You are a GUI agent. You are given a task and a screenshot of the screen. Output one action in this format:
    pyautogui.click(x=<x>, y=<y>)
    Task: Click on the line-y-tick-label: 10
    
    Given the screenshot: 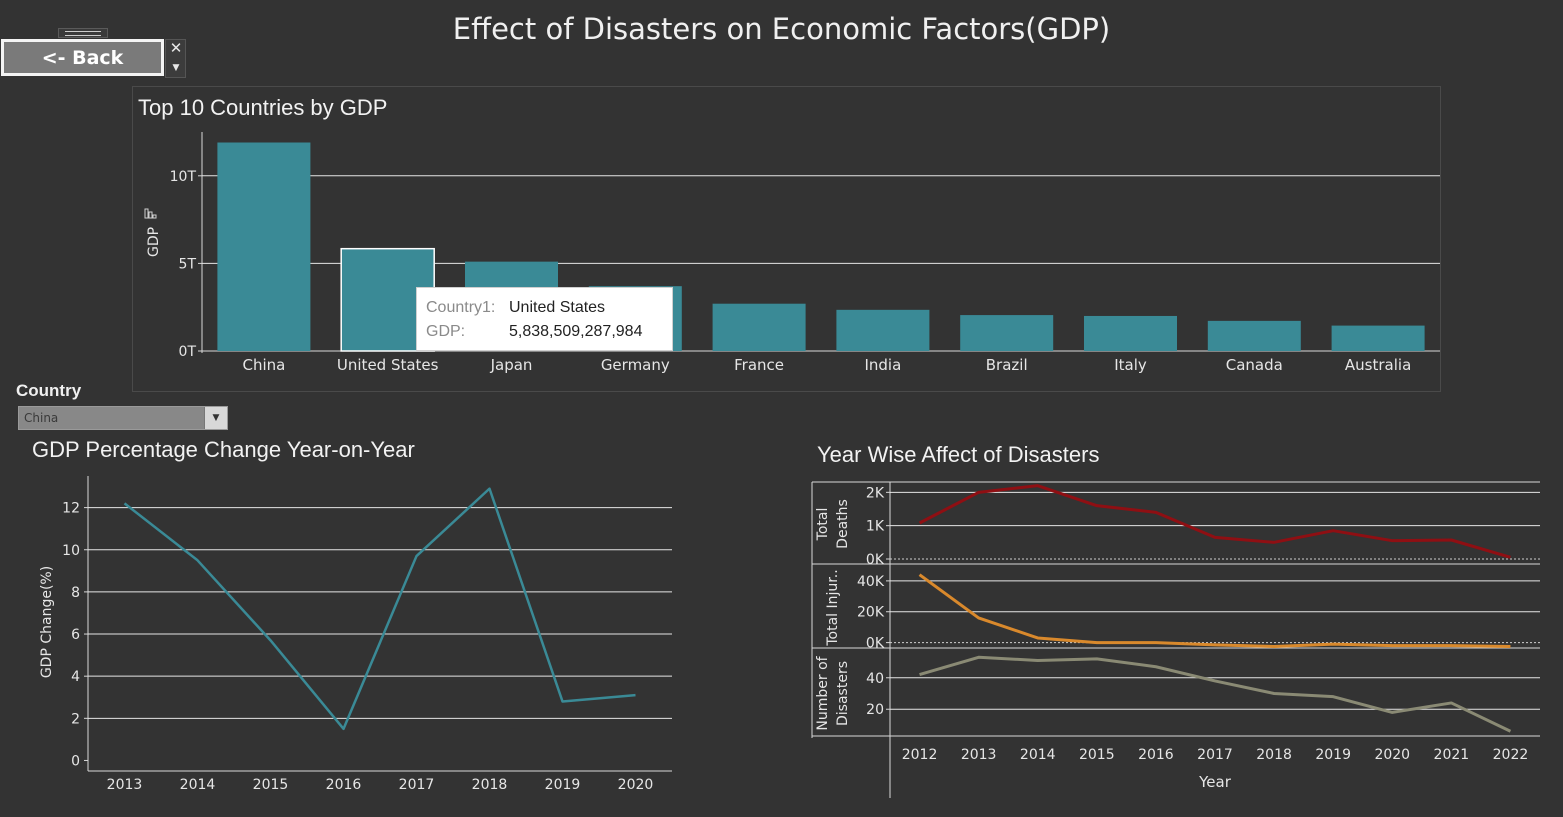 What is the action you would take?
    pyautogui.click(x=71, y=551)
    